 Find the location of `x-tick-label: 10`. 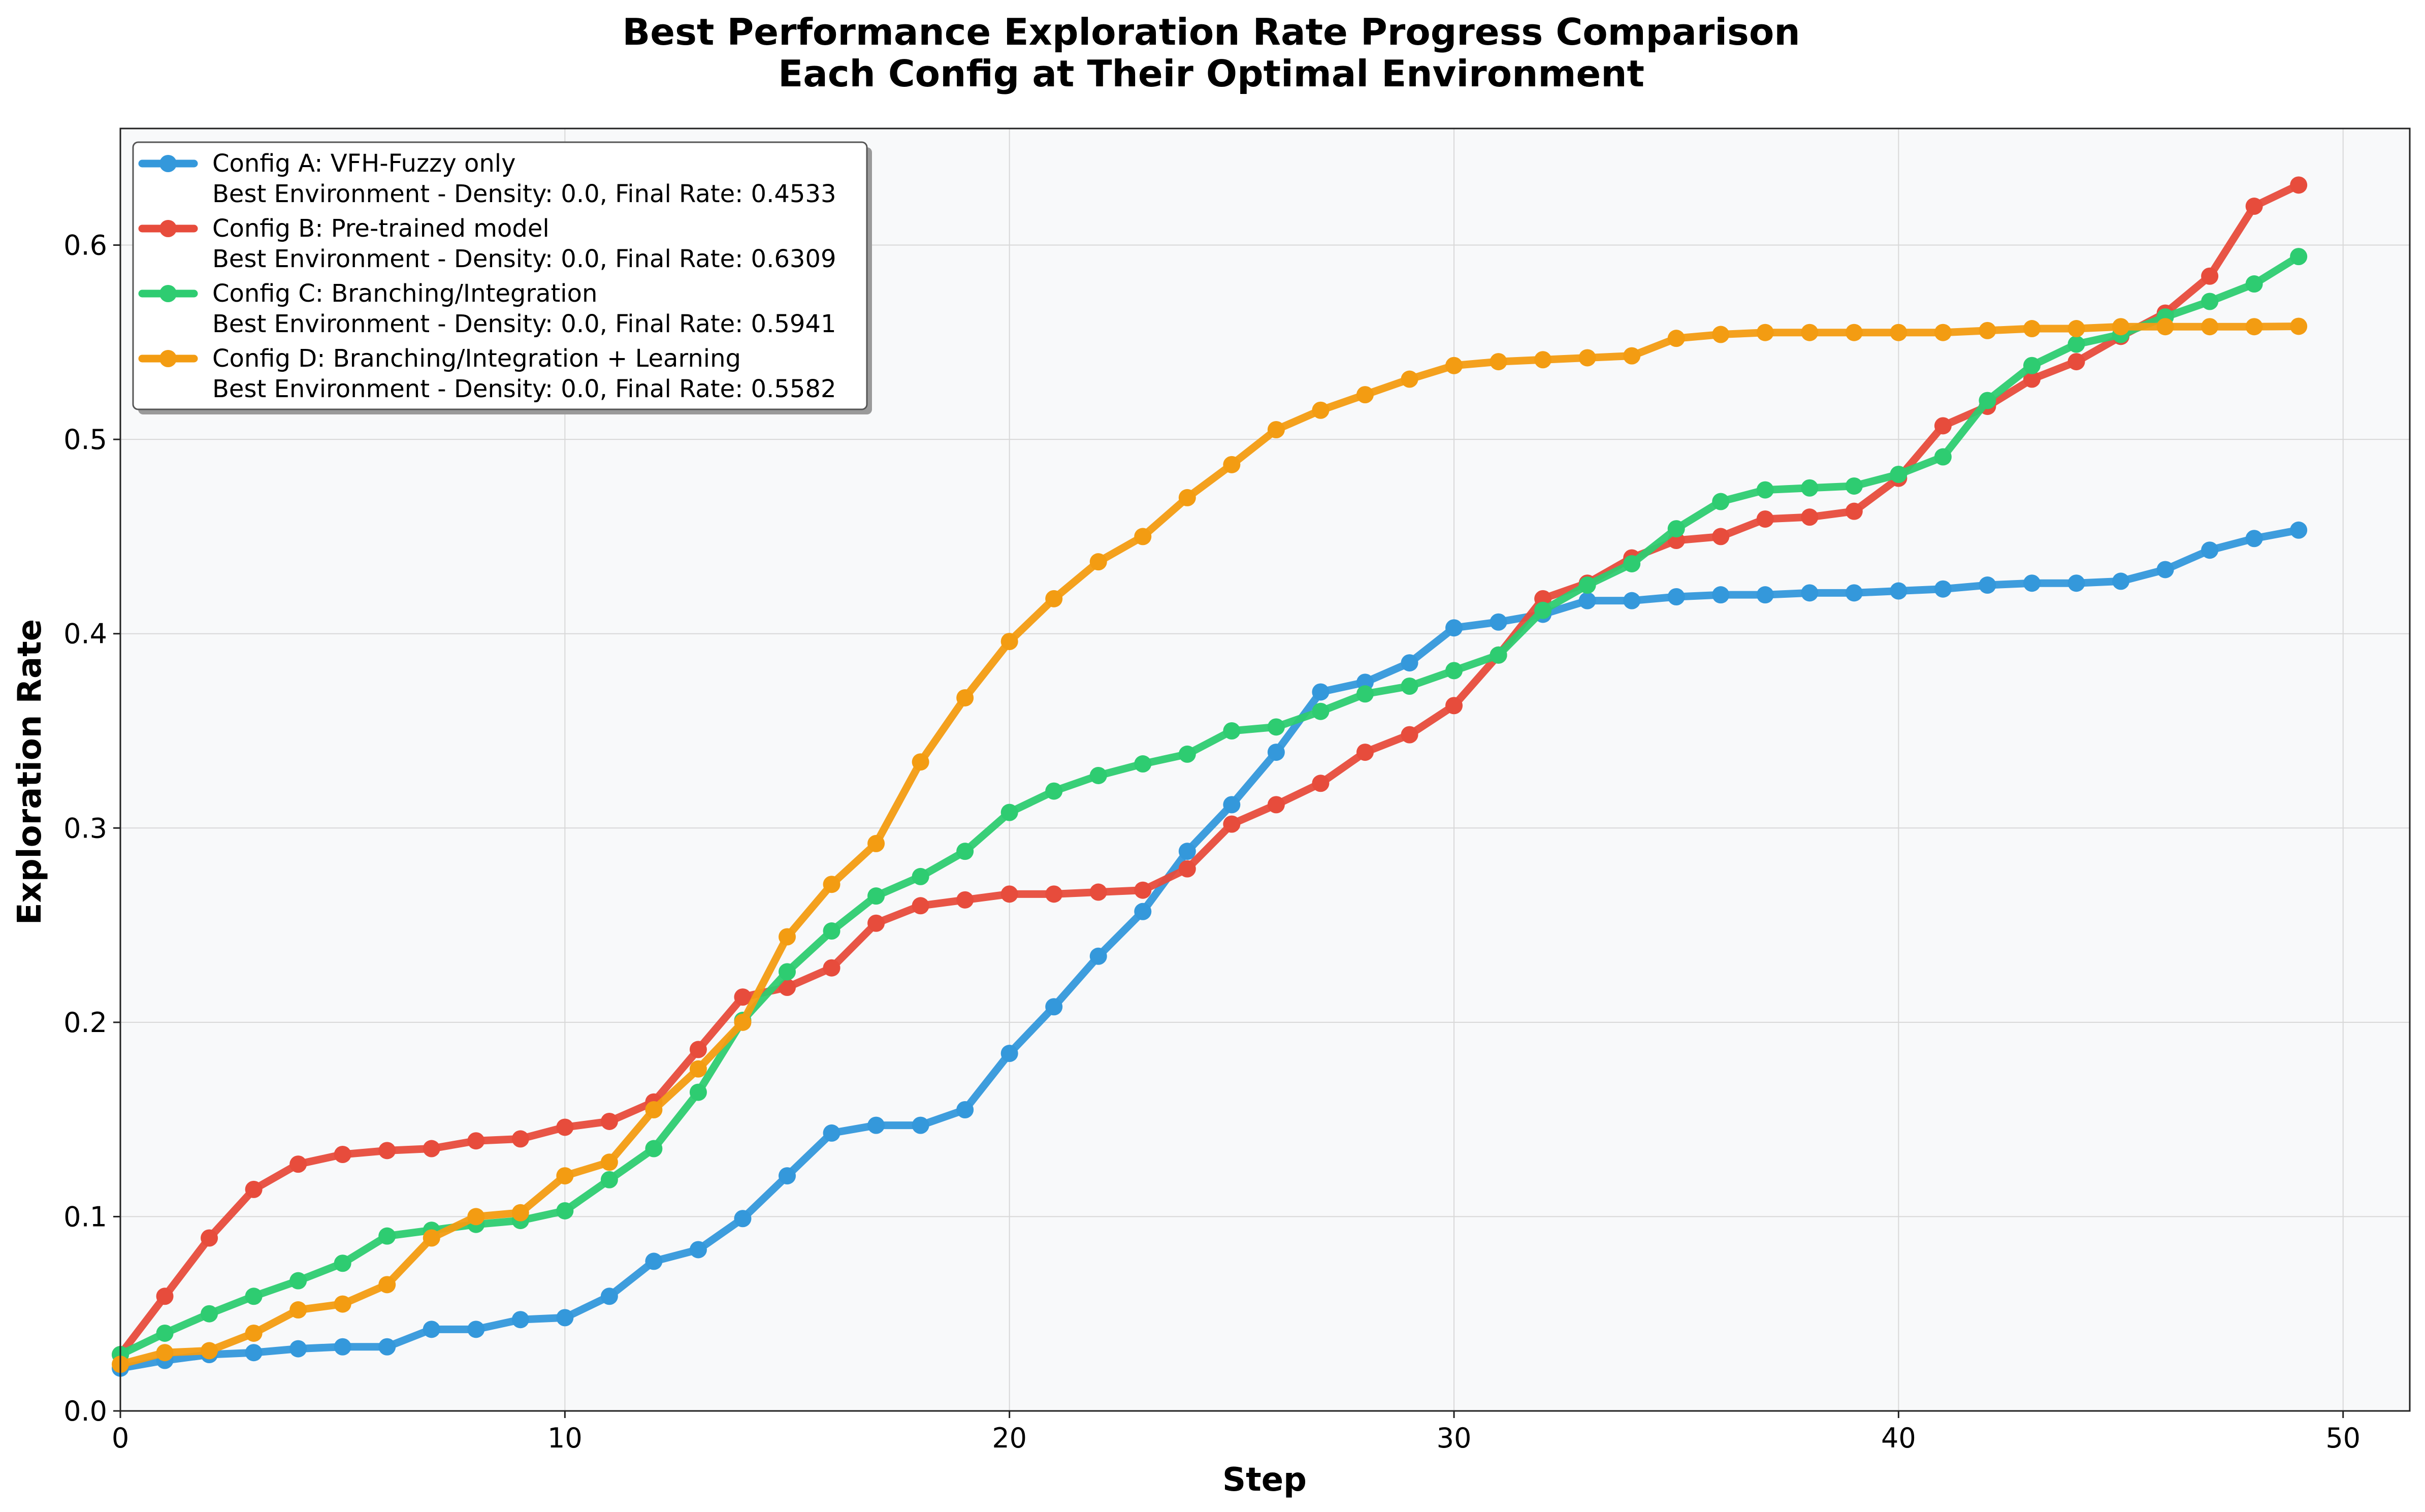

x-tick-label: 10 is located at coordinates (565, 1438).